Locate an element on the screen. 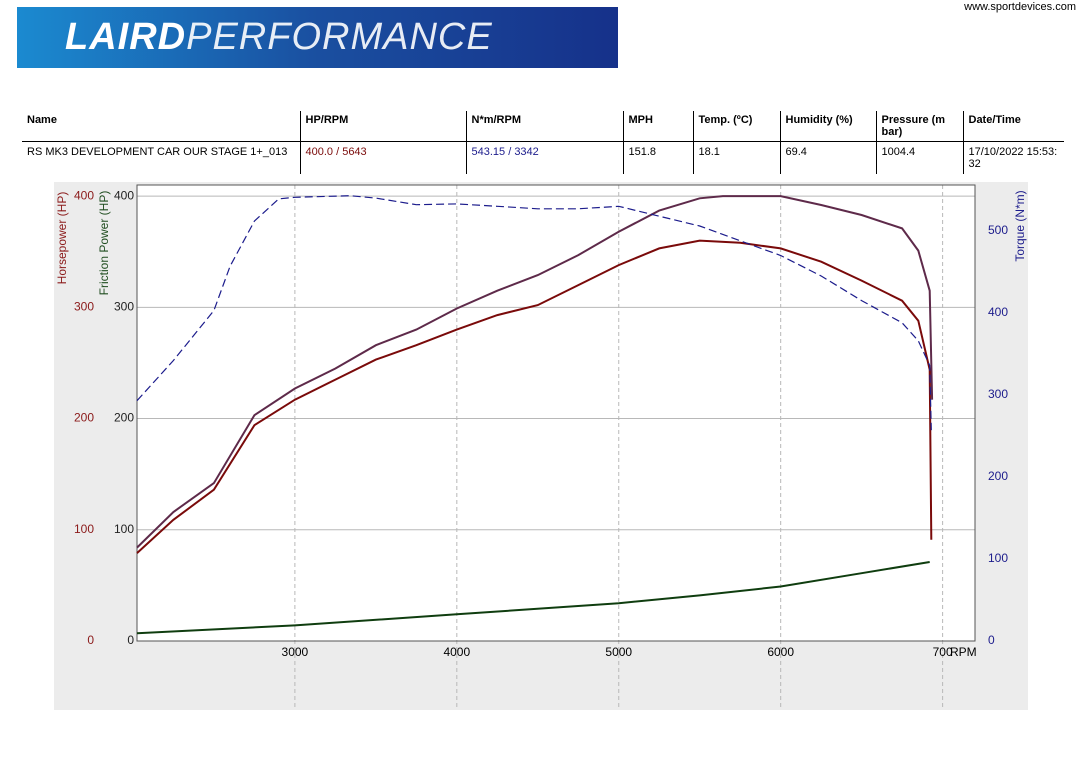 This screenshot has height=764, width=1088. x-tick-label: 6000 is located at coordinates (780, 652).